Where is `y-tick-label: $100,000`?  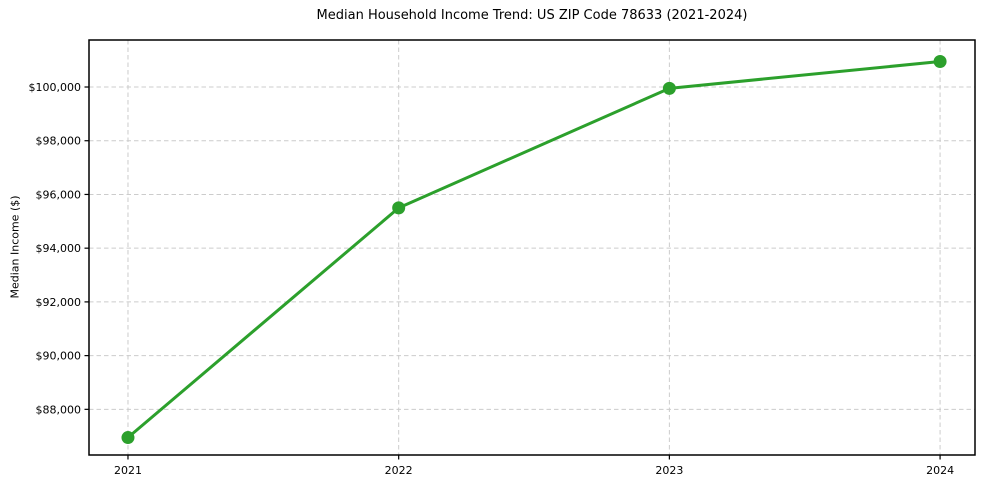
y-tick-label: $100,000 is located at coordinates (55, 87).